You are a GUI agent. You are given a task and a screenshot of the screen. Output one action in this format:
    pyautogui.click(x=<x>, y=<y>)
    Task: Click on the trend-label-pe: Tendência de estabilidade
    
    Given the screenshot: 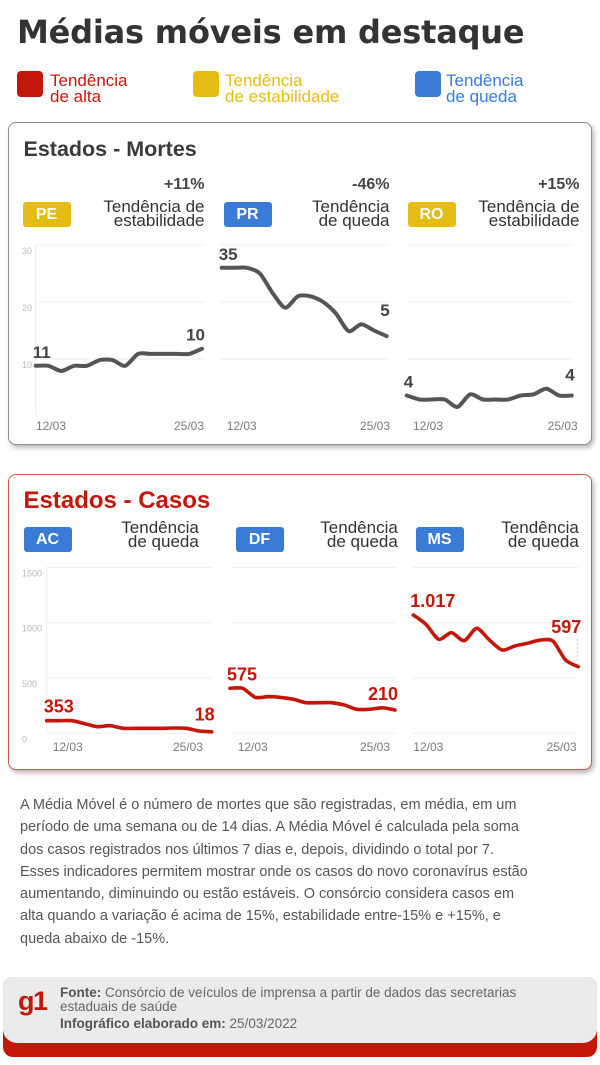 What is the action you would take?
    pyautogui.click(x=154, y=213)
    